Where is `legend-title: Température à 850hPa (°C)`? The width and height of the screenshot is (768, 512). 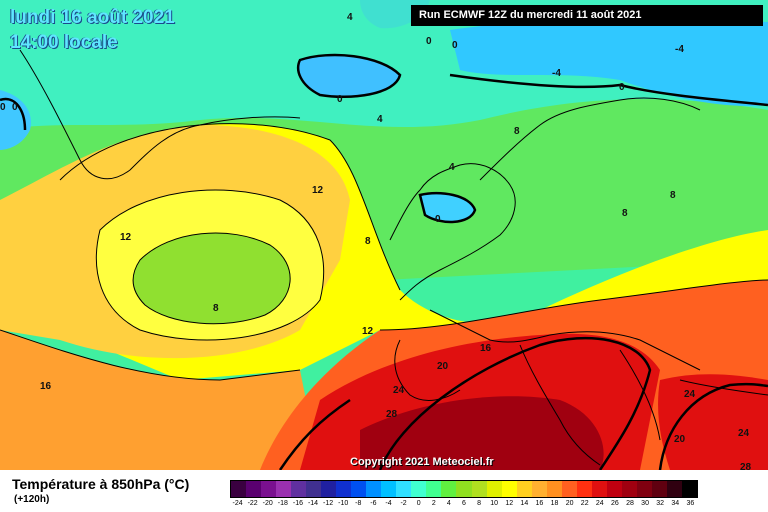
legend-title: Température à 850hPa (°C) is located at coordinates (101, 484).